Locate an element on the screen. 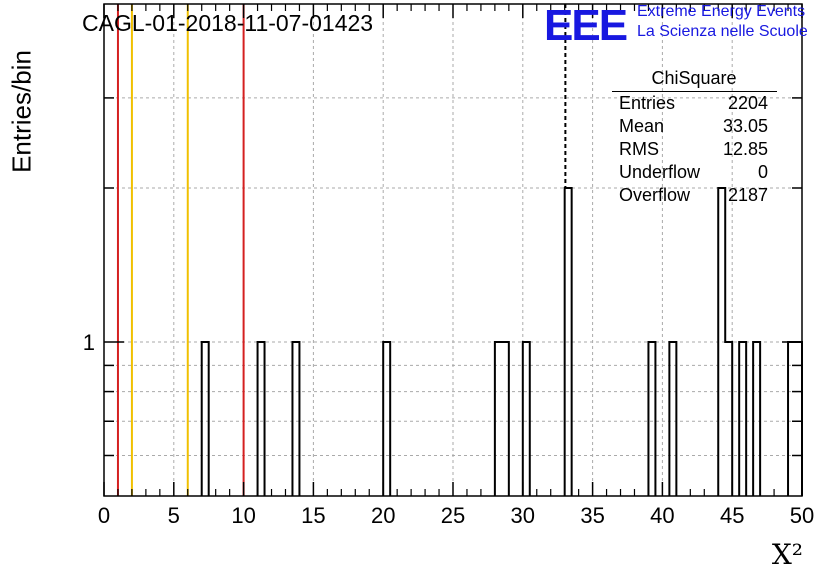  x-tick-label-20: 20 is located at coordinates (383, 515).